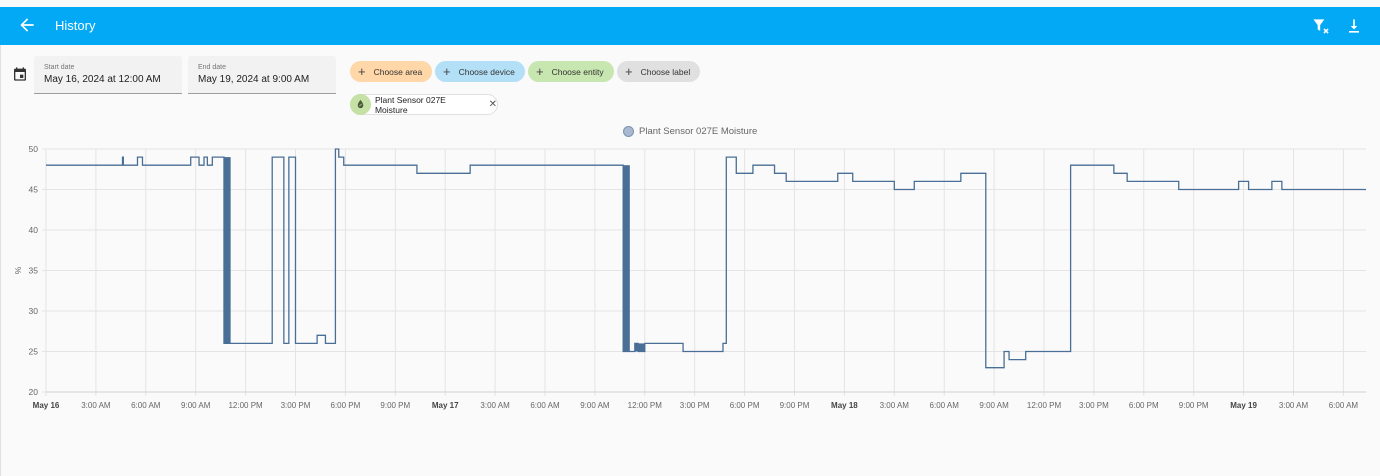  Describe the element at coordinates (102, 79) in the screenshot. I see `start-date-value: May 16, 2024 at 12:00 AM` at that location.